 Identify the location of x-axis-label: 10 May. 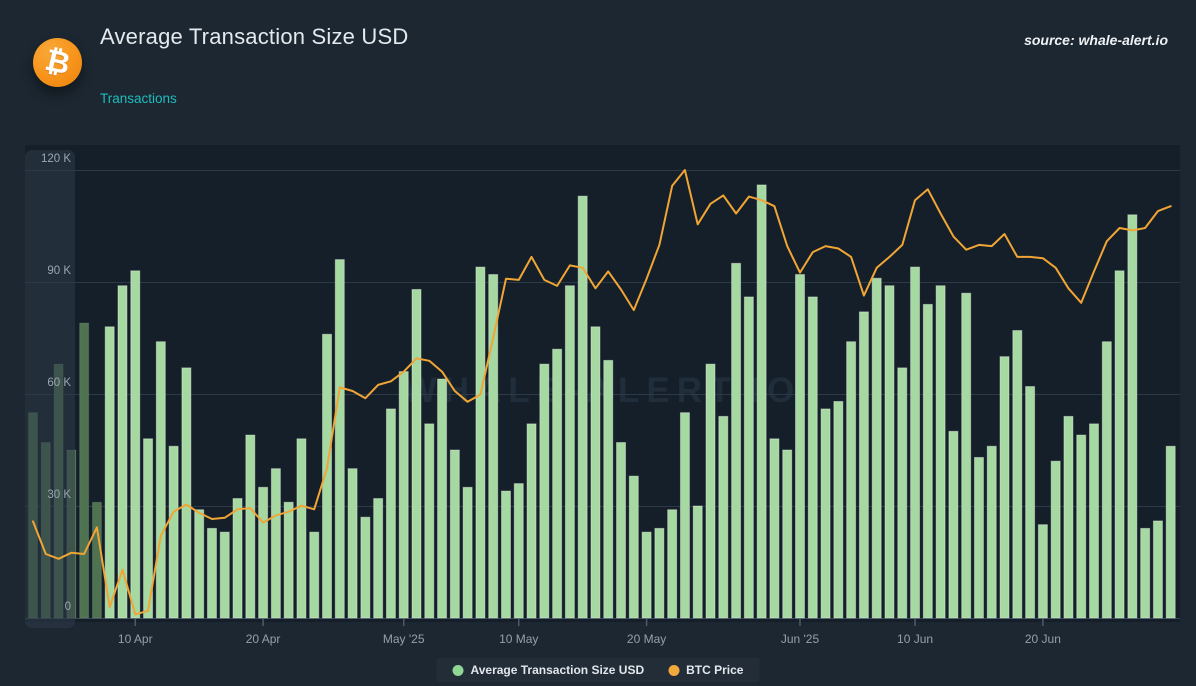
(518, 639).